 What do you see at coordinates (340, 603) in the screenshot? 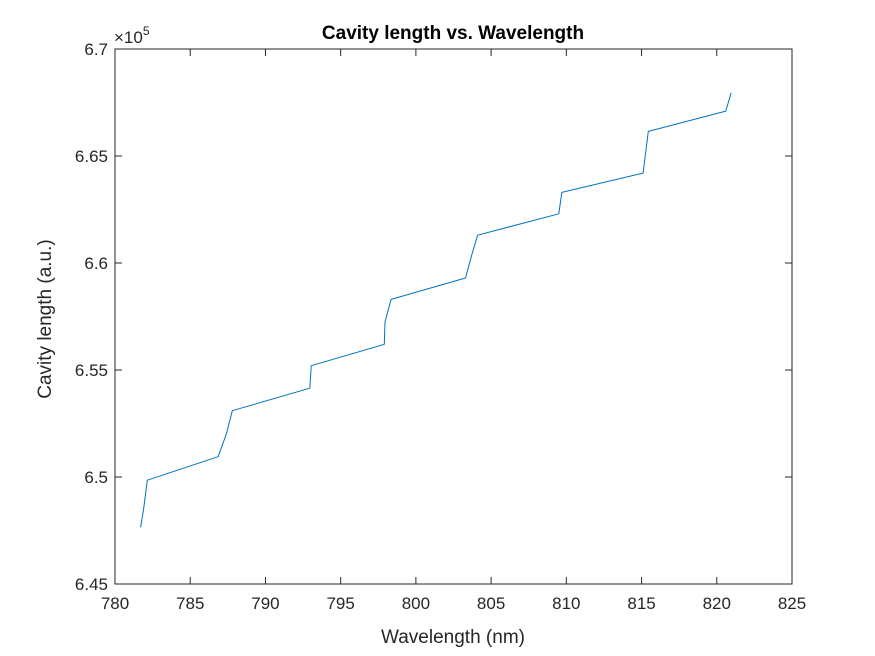
I see `x-tick-label: 795` at bounding box center [340, 603].